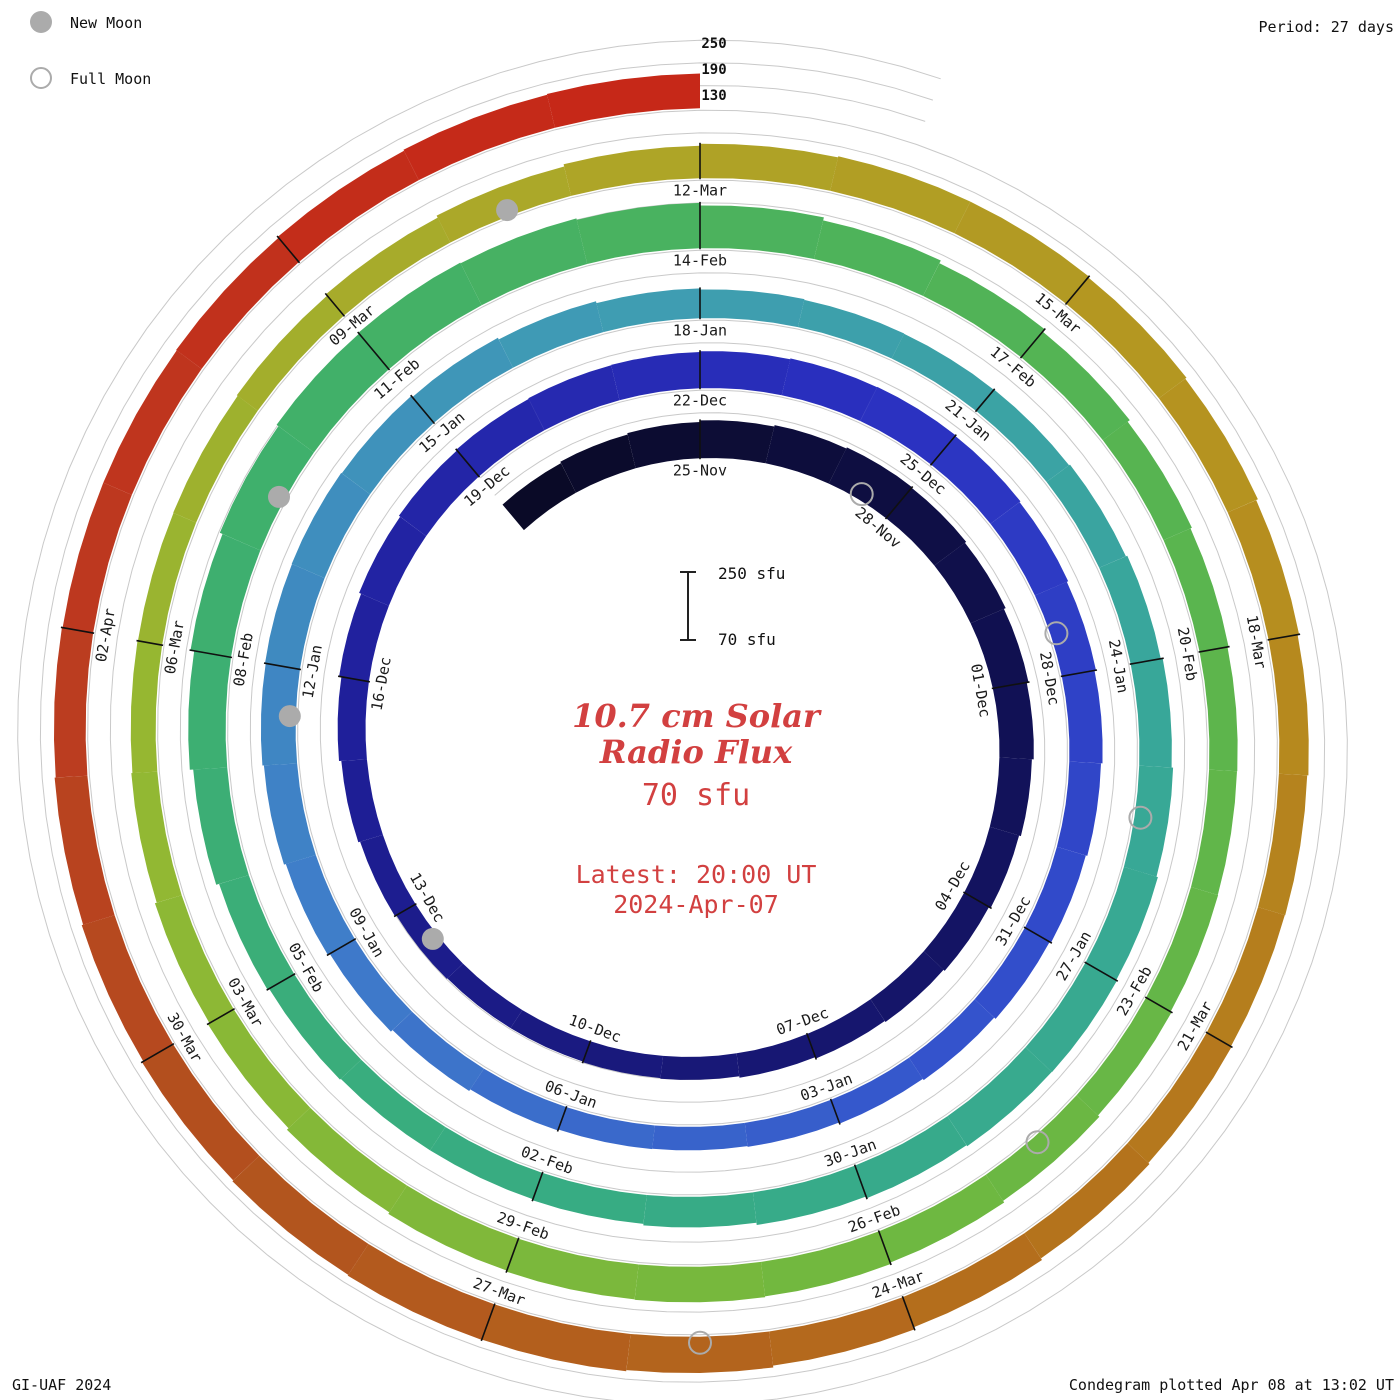 This screenshot has height=1400, width=1400. Describe the element at coordinates (41, 78) in the screenshot. I see `full-moon-icon` at that location.